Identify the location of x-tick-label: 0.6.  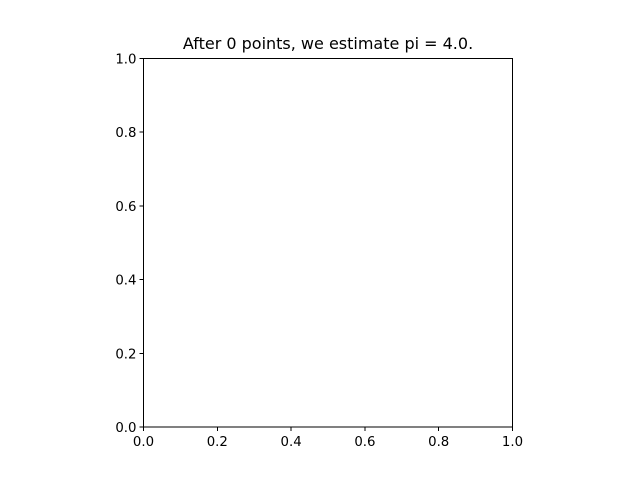
(364, 442).